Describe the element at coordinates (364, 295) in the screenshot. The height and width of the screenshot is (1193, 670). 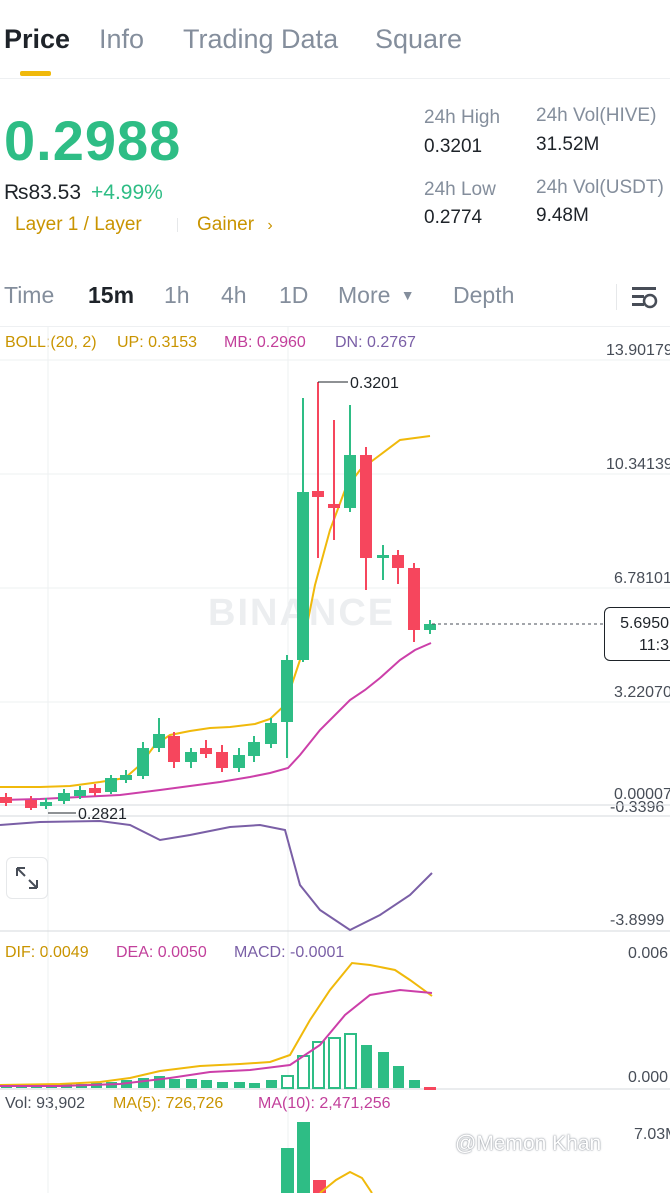
I see `timeframe-more-label: More` at that location.